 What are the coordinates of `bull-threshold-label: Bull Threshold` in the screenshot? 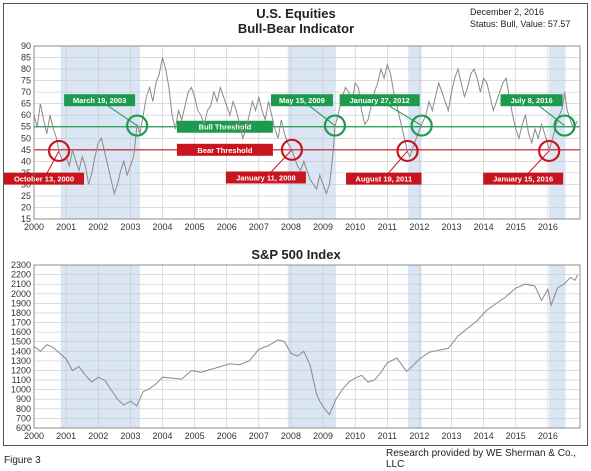 It's located at (225, 127).